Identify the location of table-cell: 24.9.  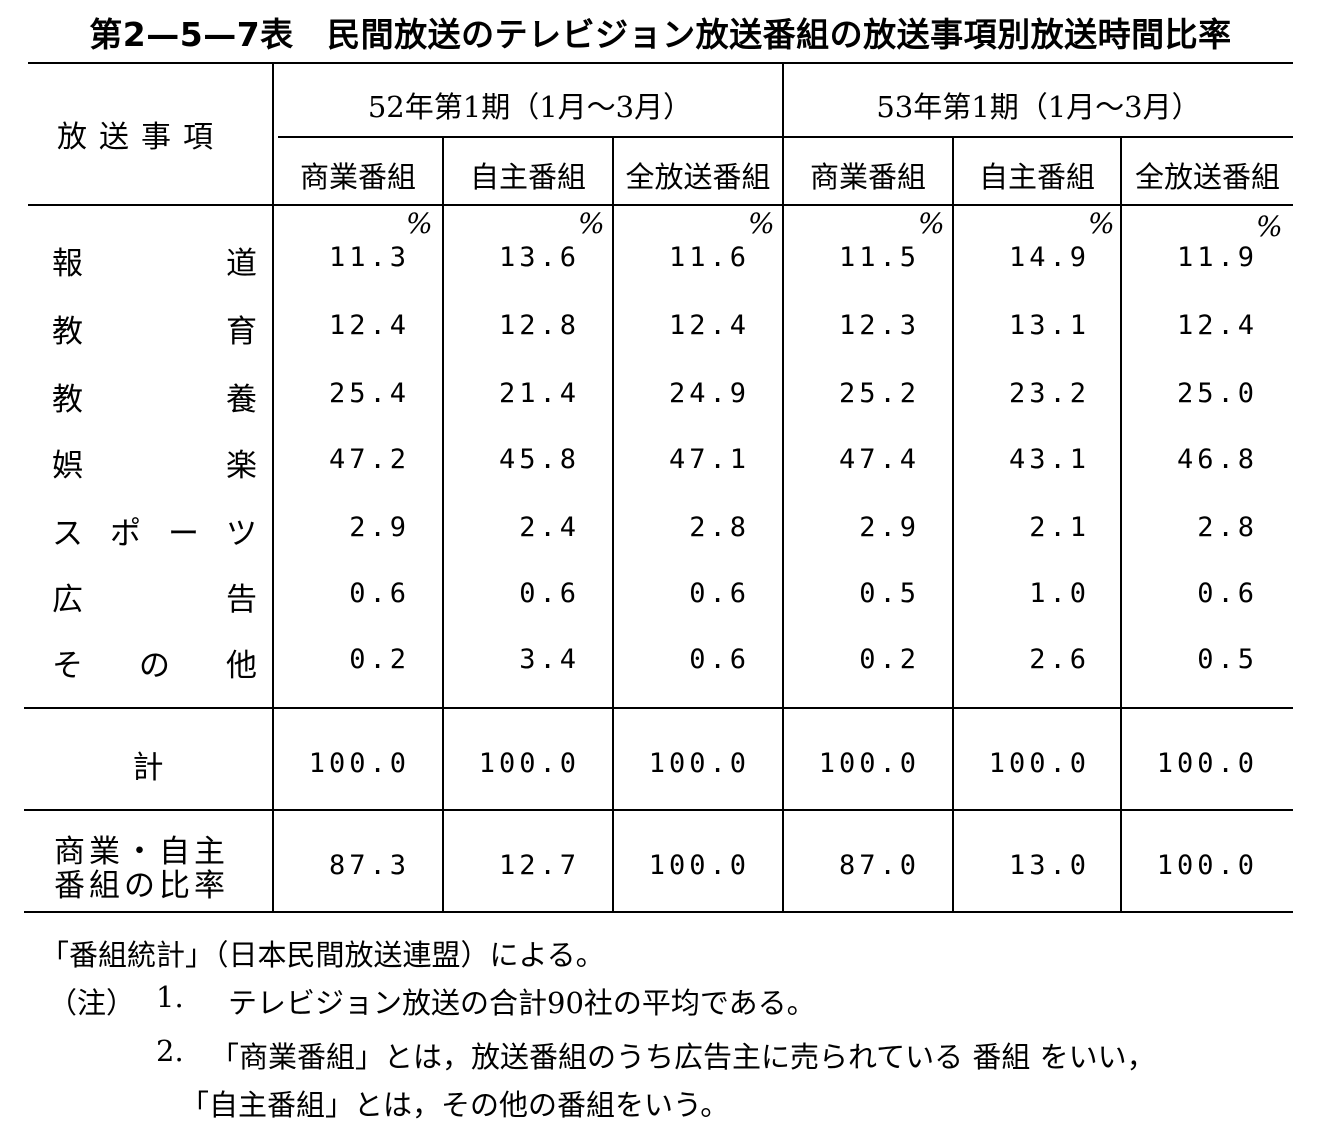
(709, 393).